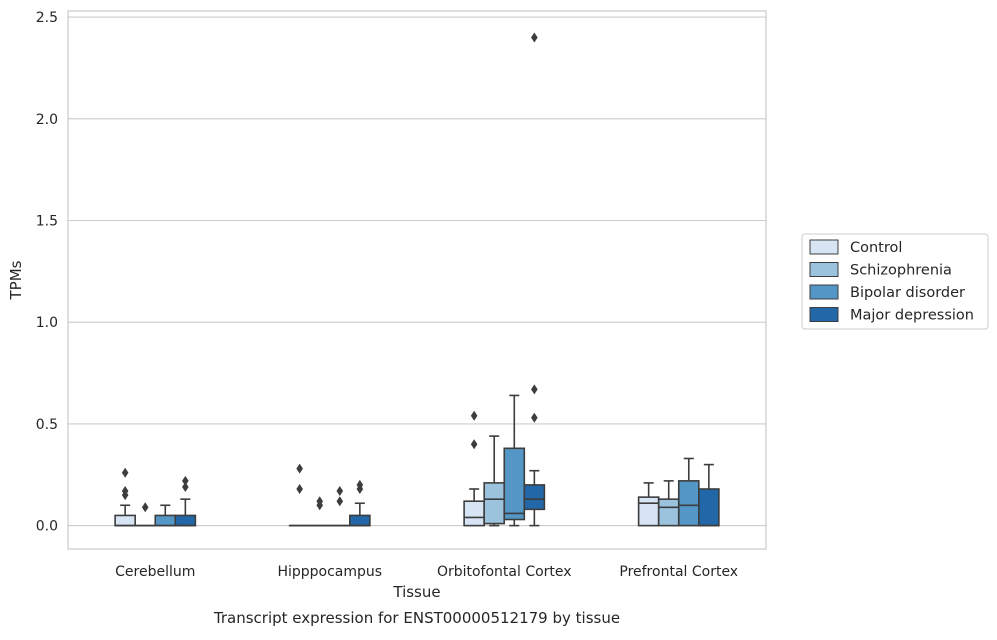  What do you see at coordinates (678, 572) in the screenshot?
I see `x-tick-label: Prefrontal Cortex` at bounding box center [678, 572].